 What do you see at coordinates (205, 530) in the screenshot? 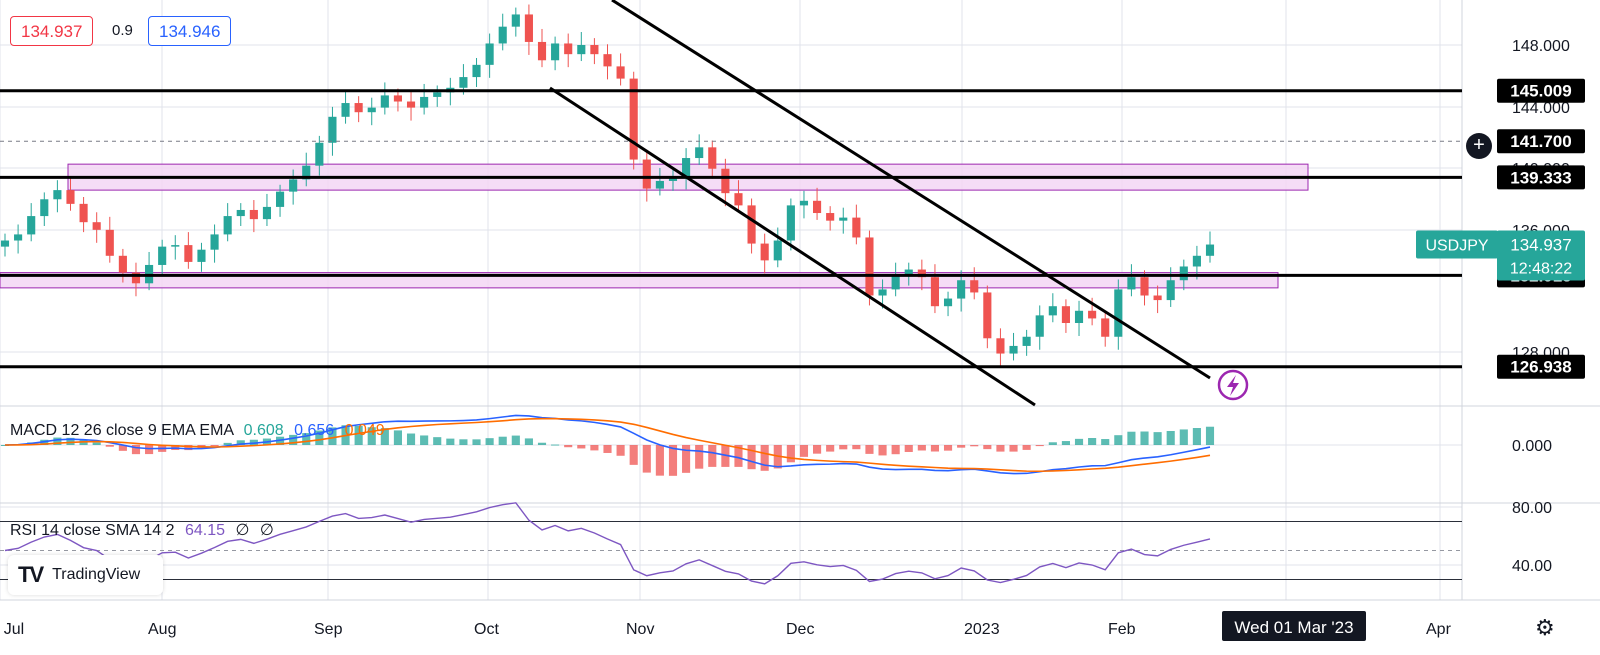
I see `rsi-value: 64.15` at bounding box center [205, 530].